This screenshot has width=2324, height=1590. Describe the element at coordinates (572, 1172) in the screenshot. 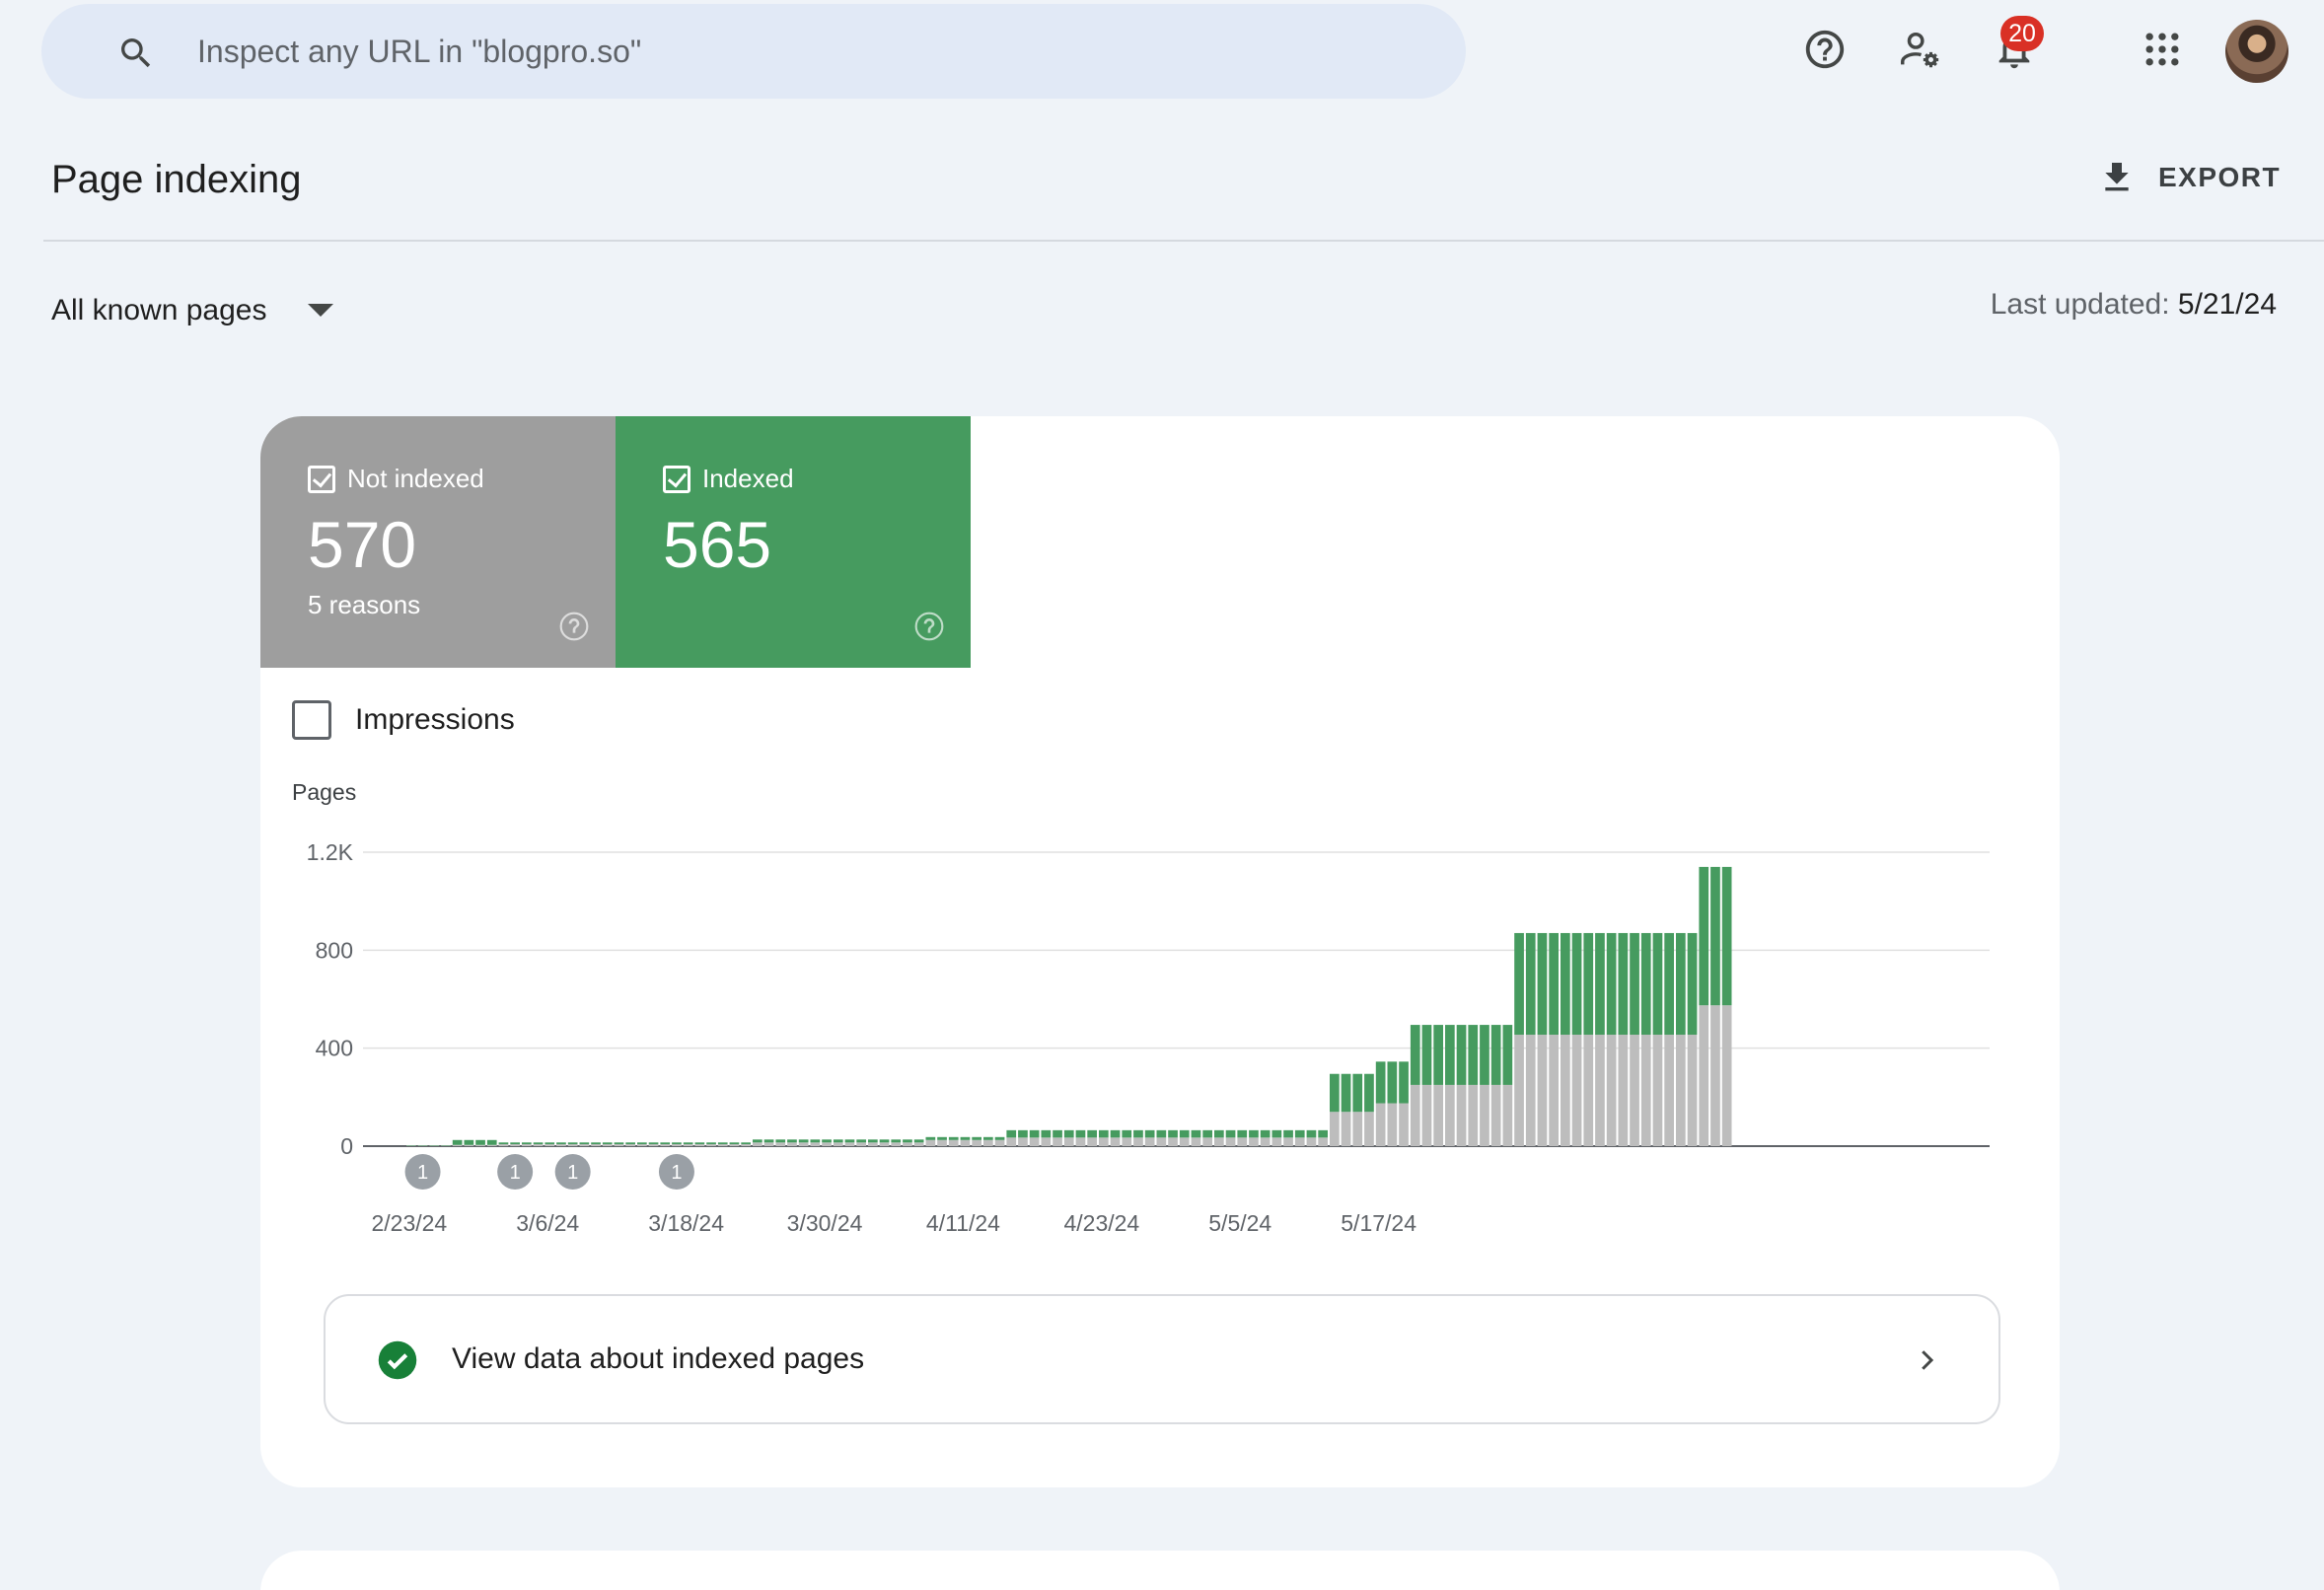

I see `annotation-marker: 1` at that location.